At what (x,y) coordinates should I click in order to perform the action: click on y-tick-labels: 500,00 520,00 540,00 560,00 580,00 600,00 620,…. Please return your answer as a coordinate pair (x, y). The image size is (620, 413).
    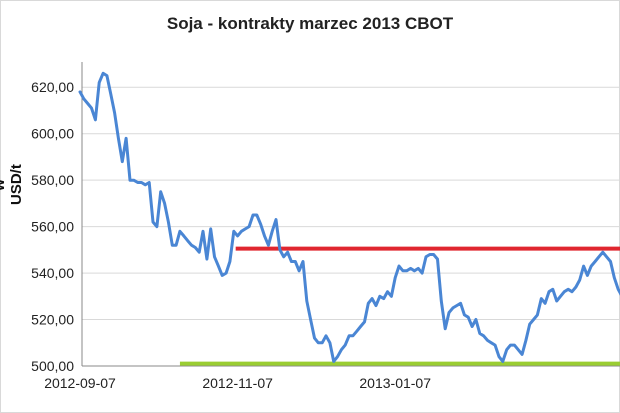
    Looking at the image, I should click on (52, 226).